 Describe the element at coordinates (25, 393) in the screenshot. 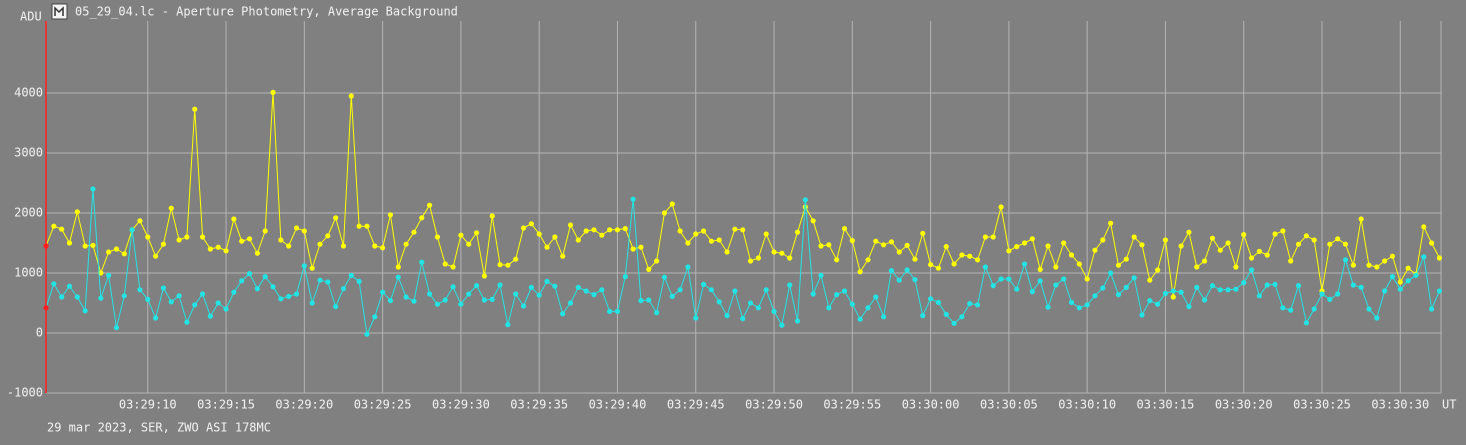

I see `y-tick-label: -1000` at that location.